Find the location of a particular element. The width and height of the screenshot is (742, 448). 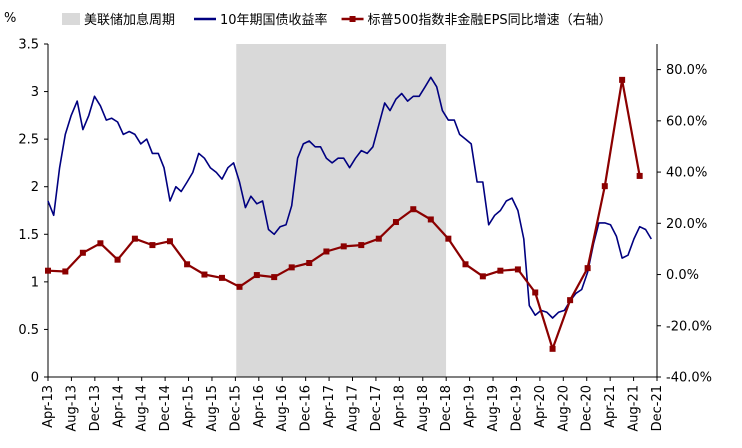

x-tick-label: Dec-19 is located at coordinates (516, 408).